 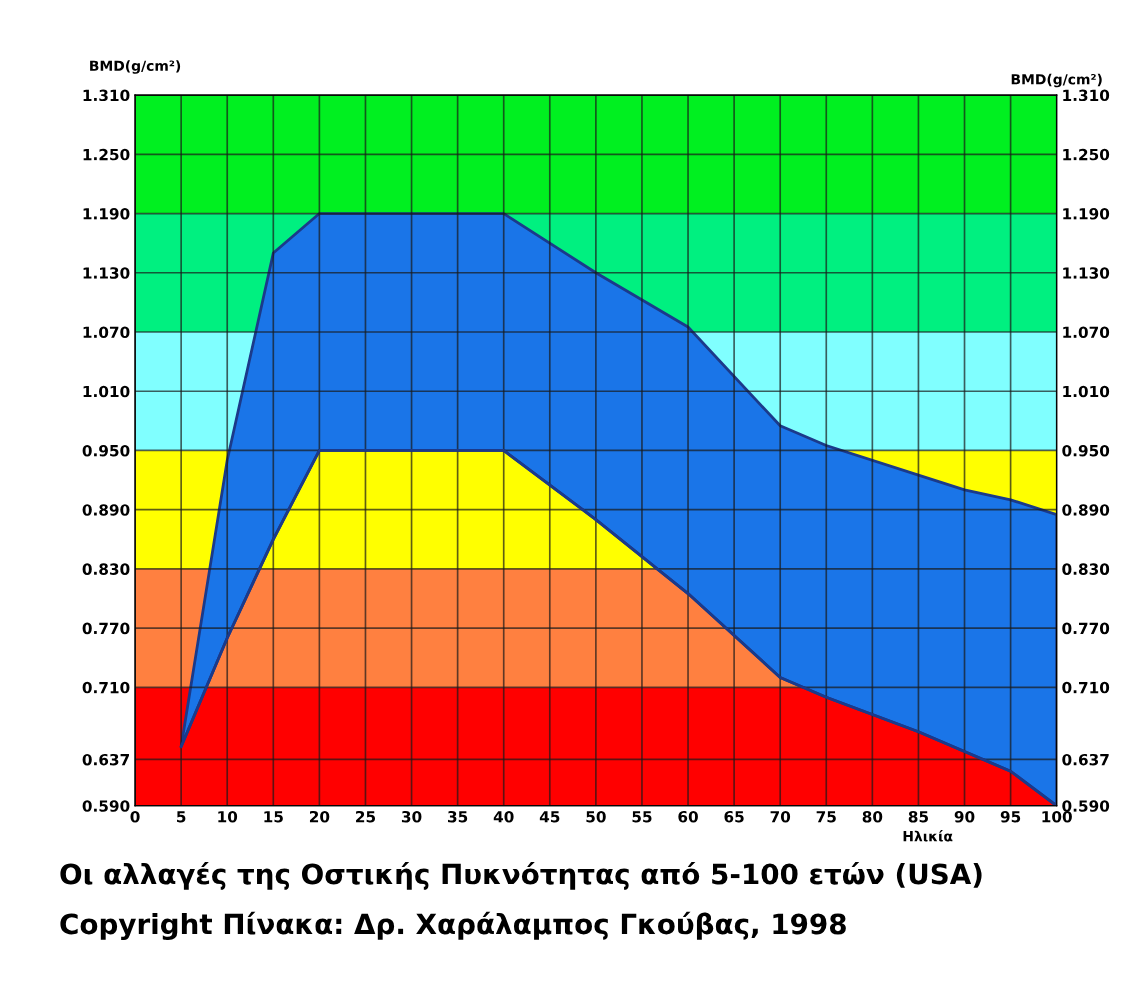 I want to click on x-tick-label: 0, so click(x=135, y=816).